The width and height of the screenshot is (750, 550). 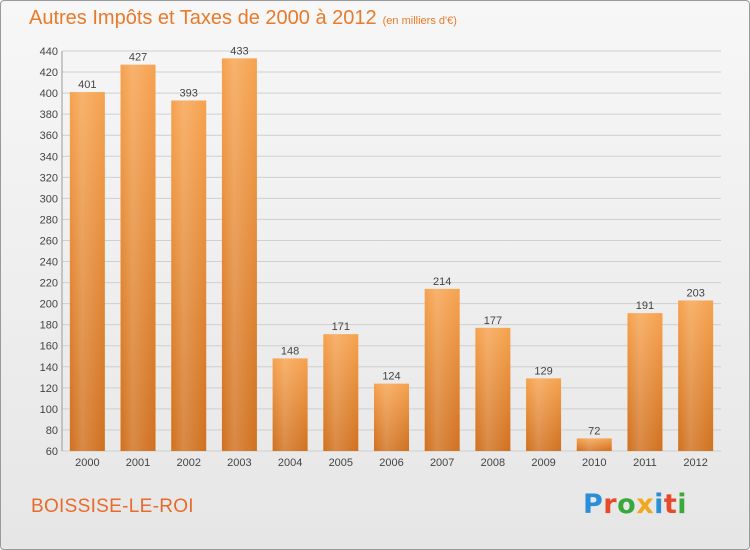 What do you see at coordinates (49, 157) in the screenshot?
I see `y-tick-label: 340` at bounding box center [49, 157].